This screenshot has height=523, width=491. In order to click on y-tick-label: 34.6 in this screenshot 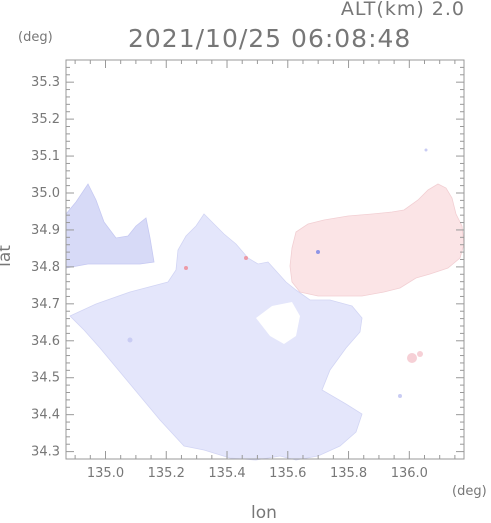, I will do `click(45, 341)`.